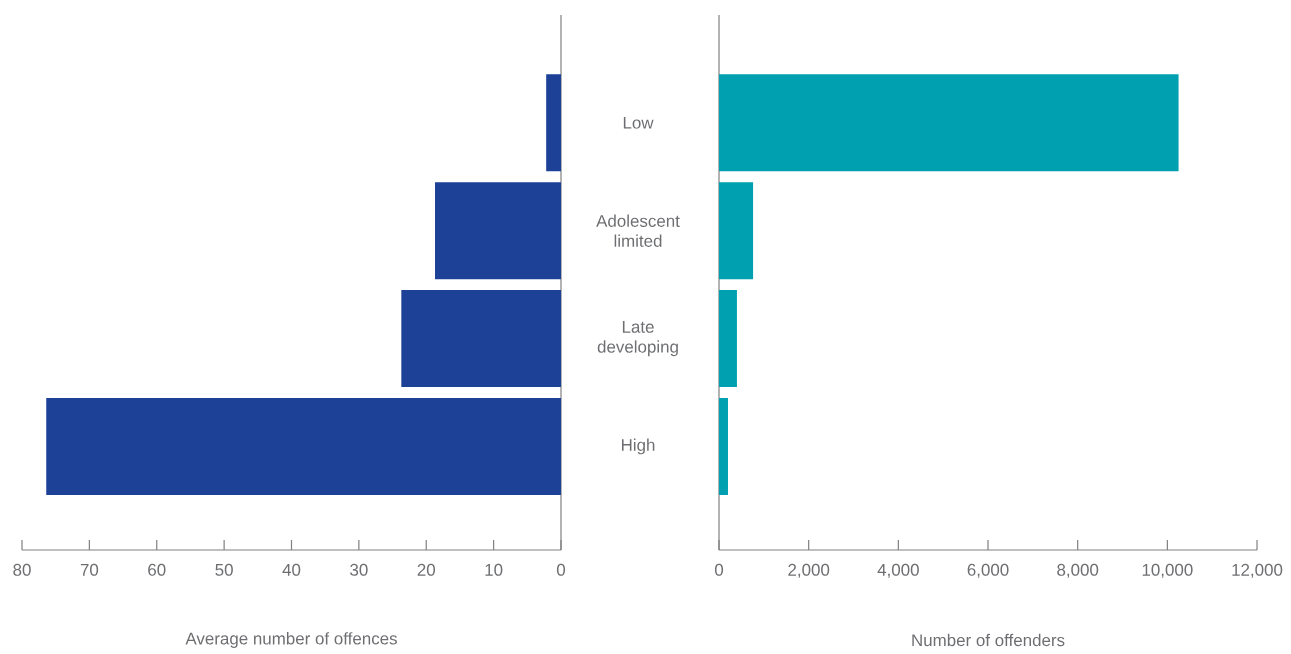  I want to click on x-axis-title: Average number of offences, so click(291, 640).